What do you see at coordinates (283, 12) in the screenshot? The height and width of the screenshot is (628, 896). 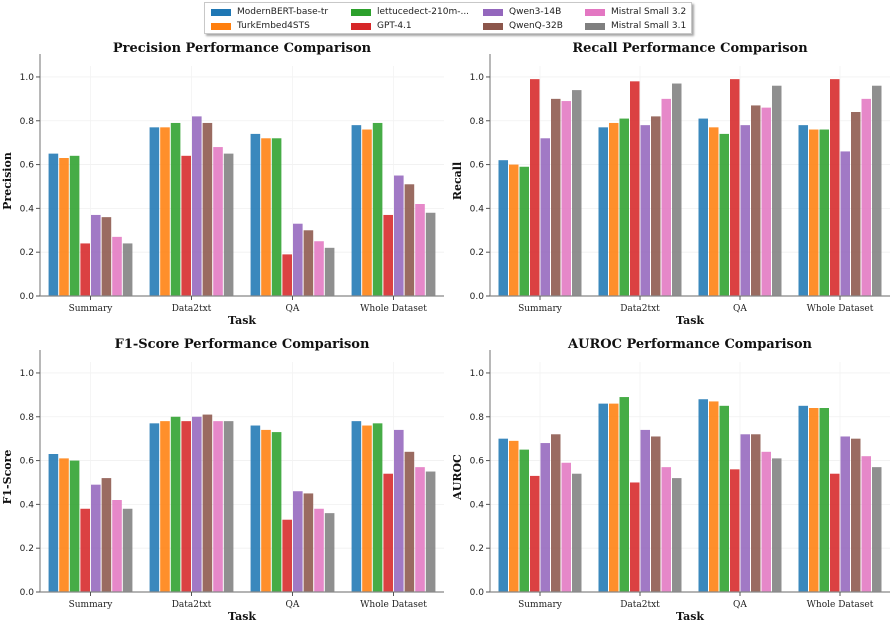 I see `legend-label: ModernBERT-base-tr` at bounding box center [283, 12].